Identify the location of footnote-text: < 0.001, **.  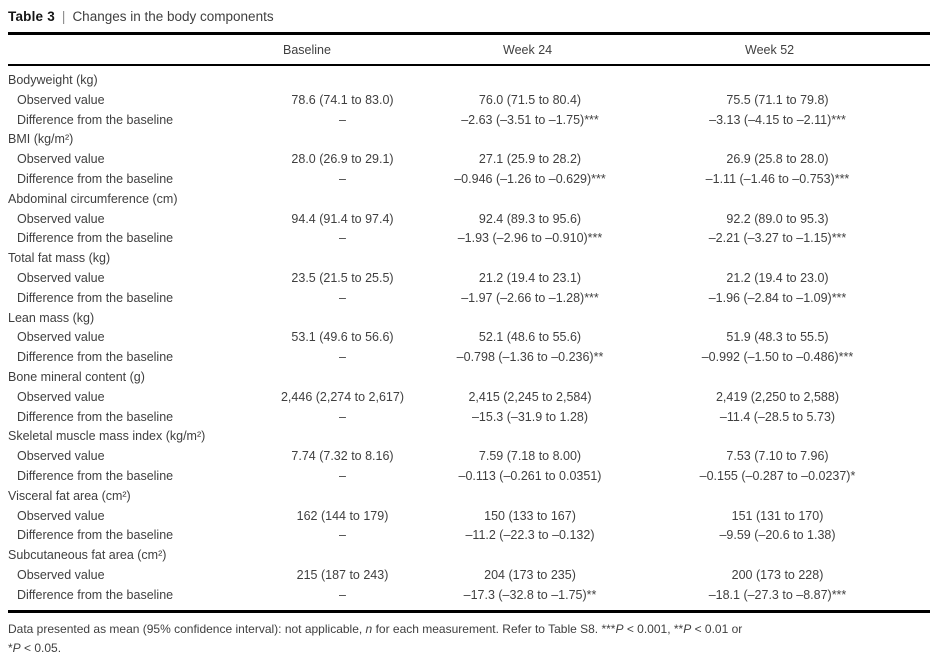
(653, 628).